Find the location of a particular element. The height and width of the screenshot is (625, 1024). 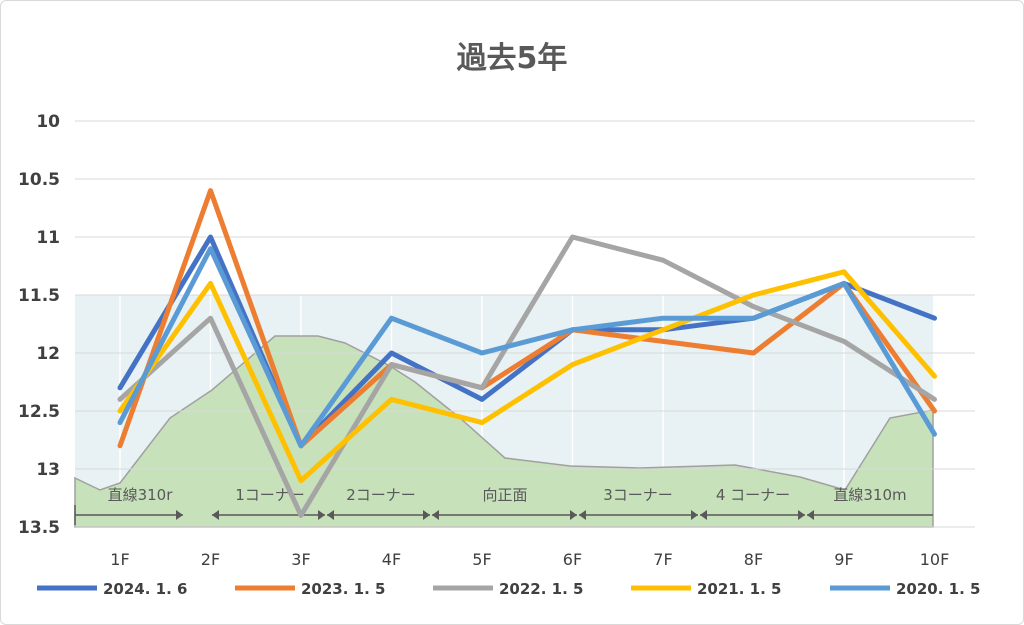

x-axis-ticks: 1F 2F 3F 4F 5F 6F 7F 8F 9F 10F is located at coordinates (529, 559).